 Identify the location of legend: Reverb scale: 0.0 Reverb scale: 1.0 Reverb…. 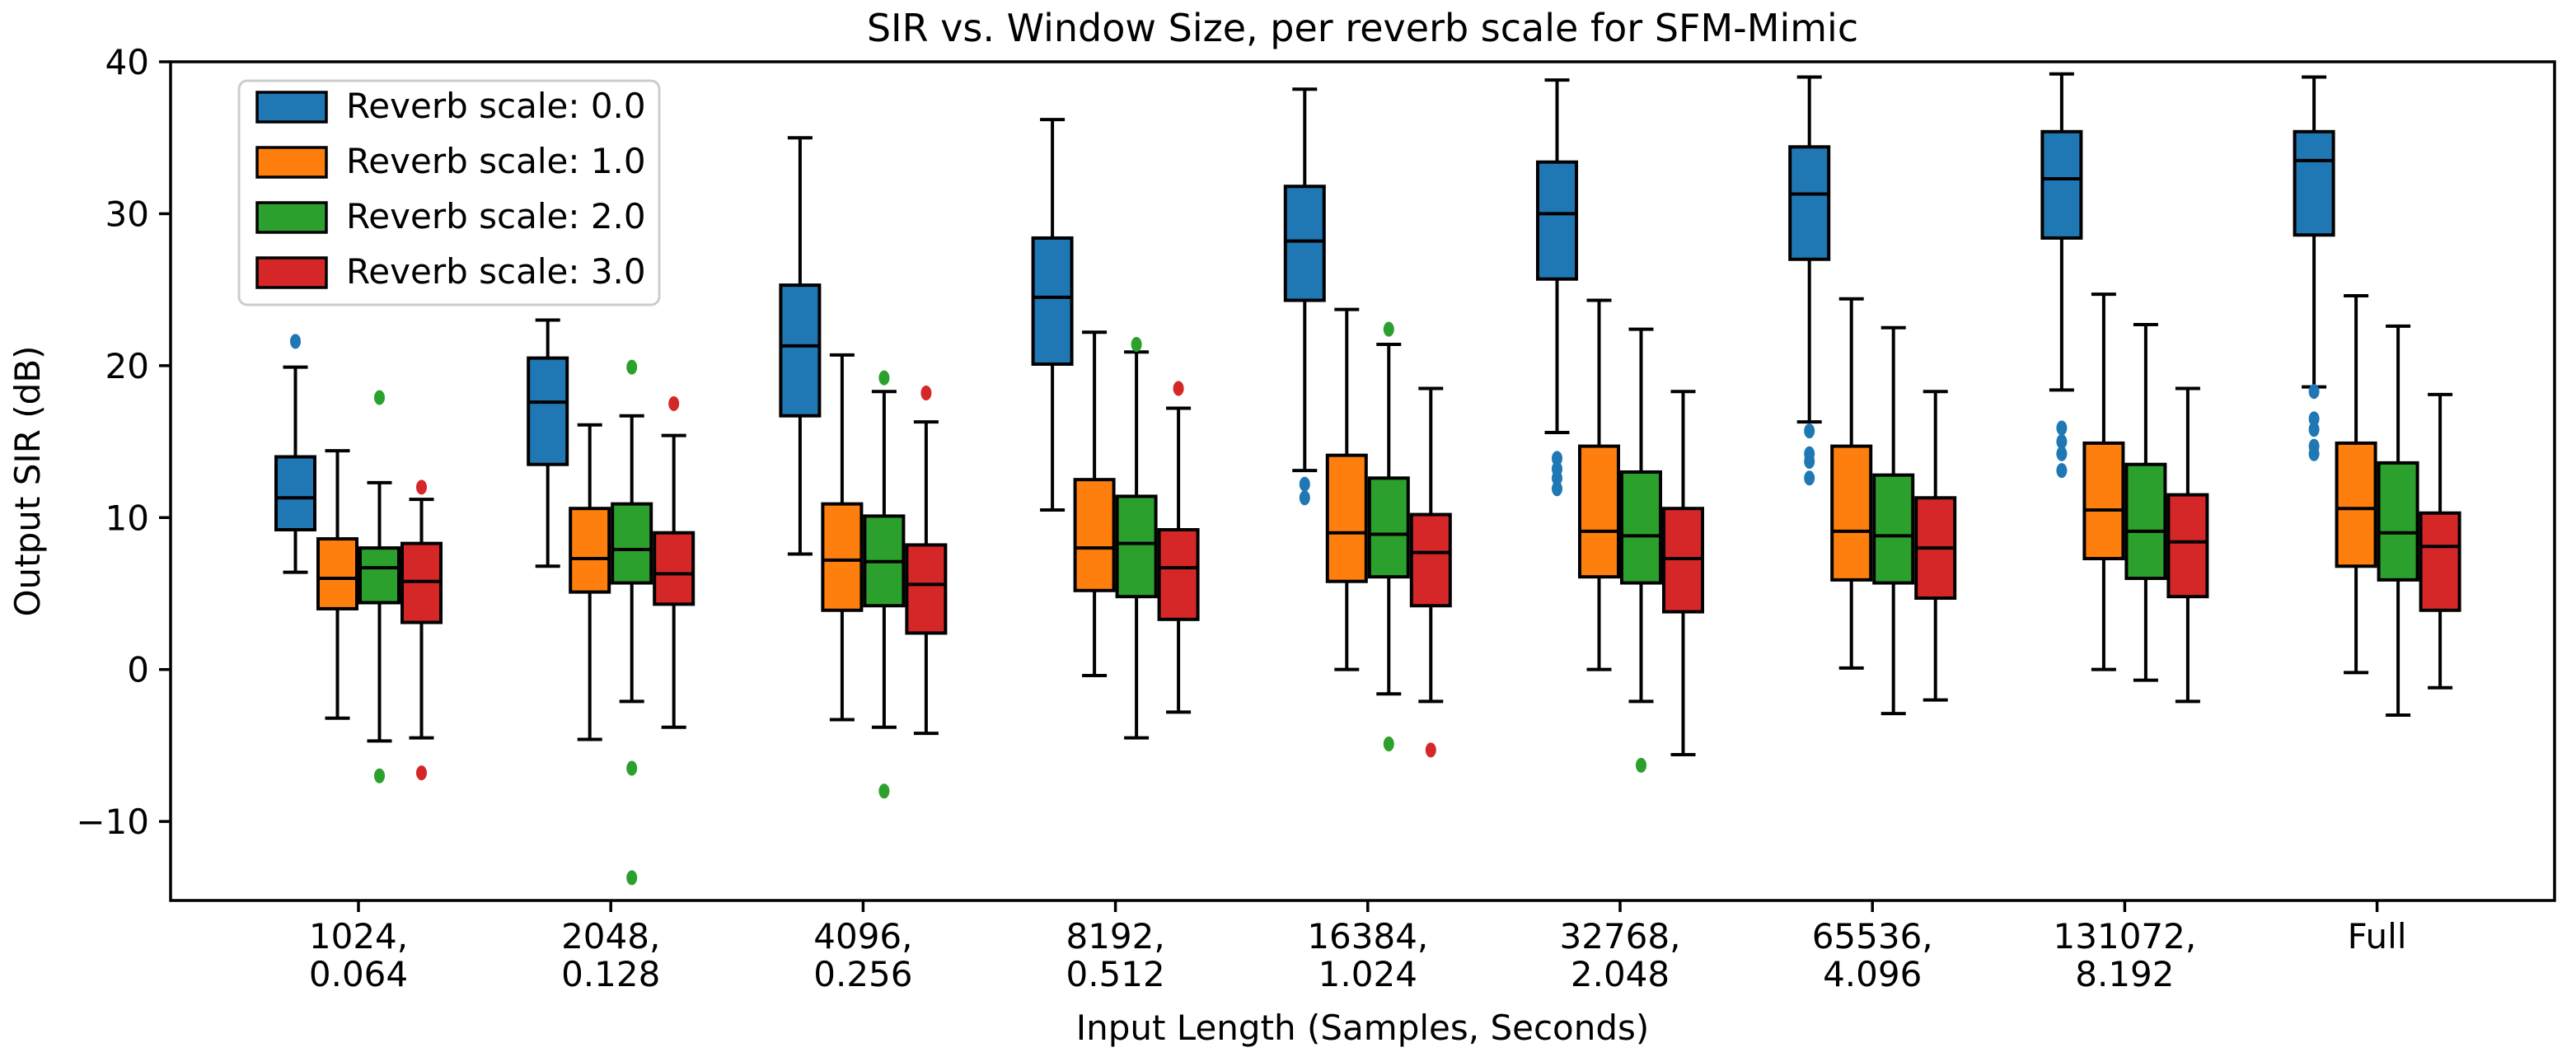
(449, 192).